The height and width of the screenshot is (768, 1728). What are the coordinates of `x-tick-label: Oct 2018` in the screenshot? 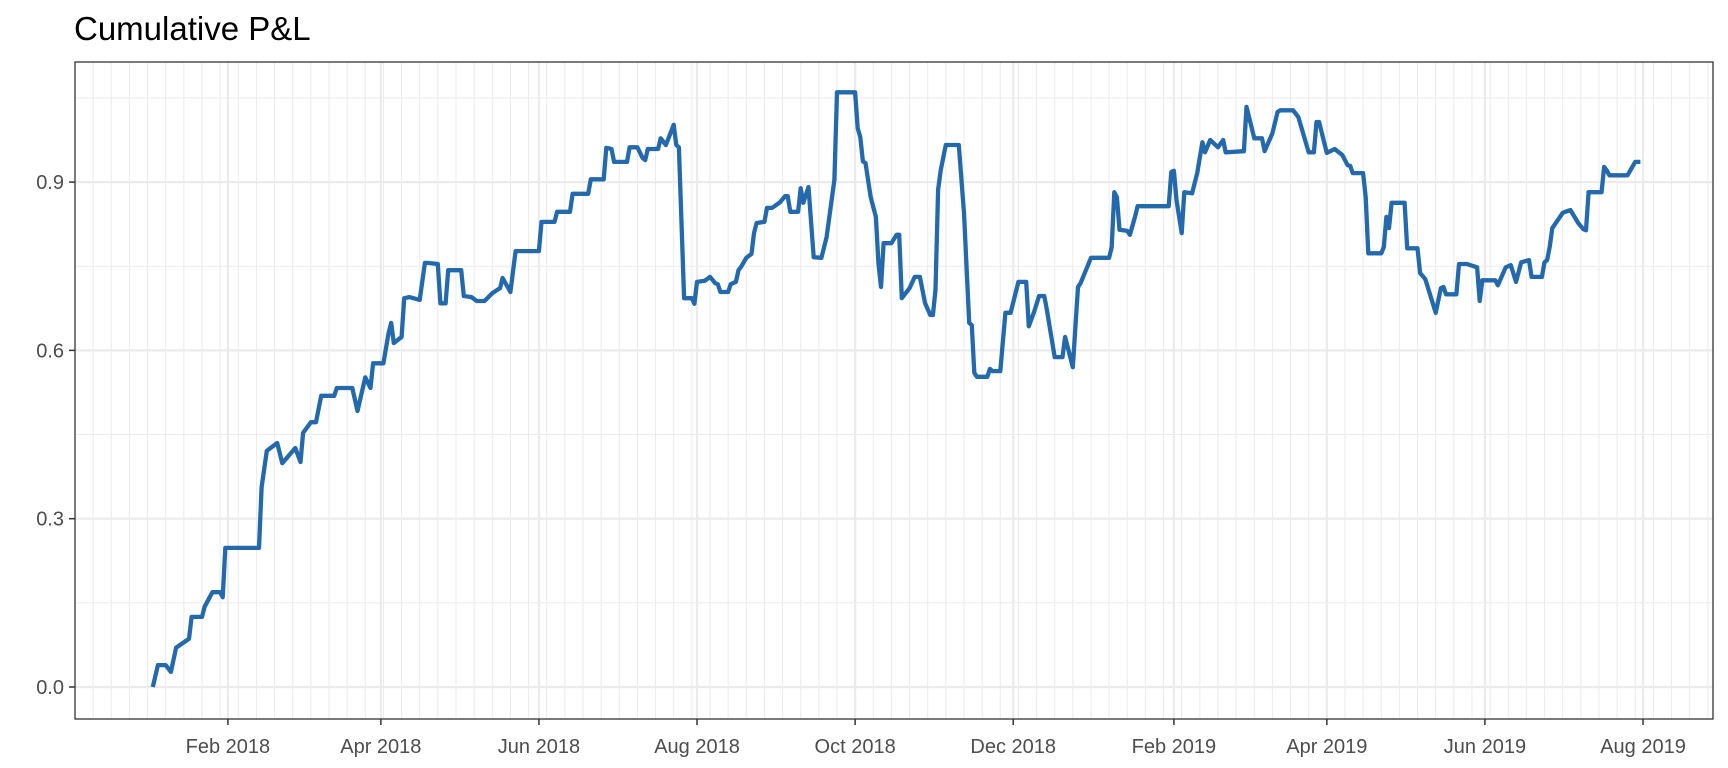 It's located at (855, 747).